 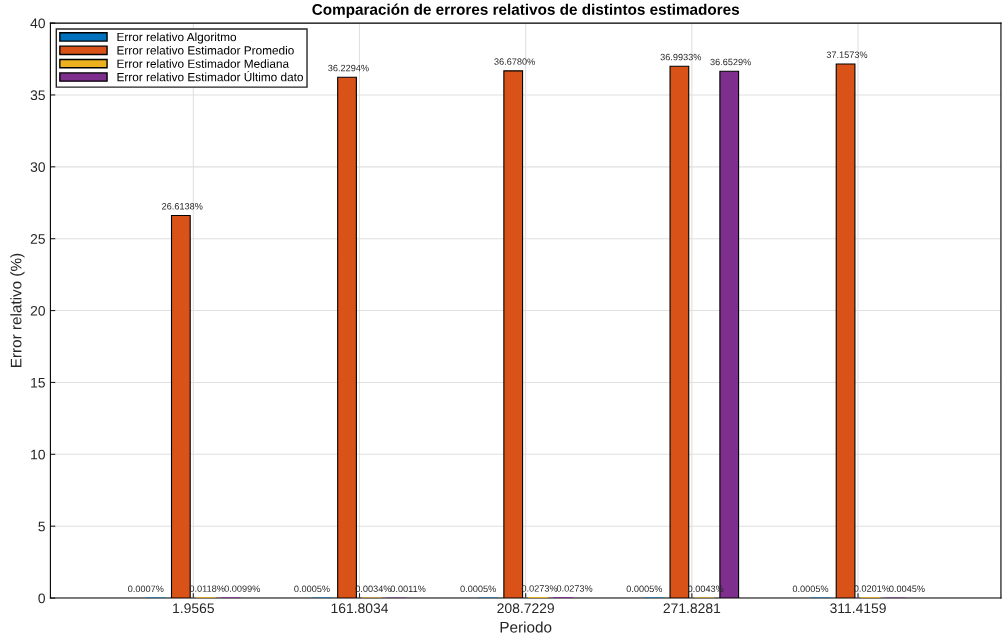 What do you see at coordinates (907, 589) in the screenshot?
I see `data-label: 0.0045%` at bounding box center [907, 589].